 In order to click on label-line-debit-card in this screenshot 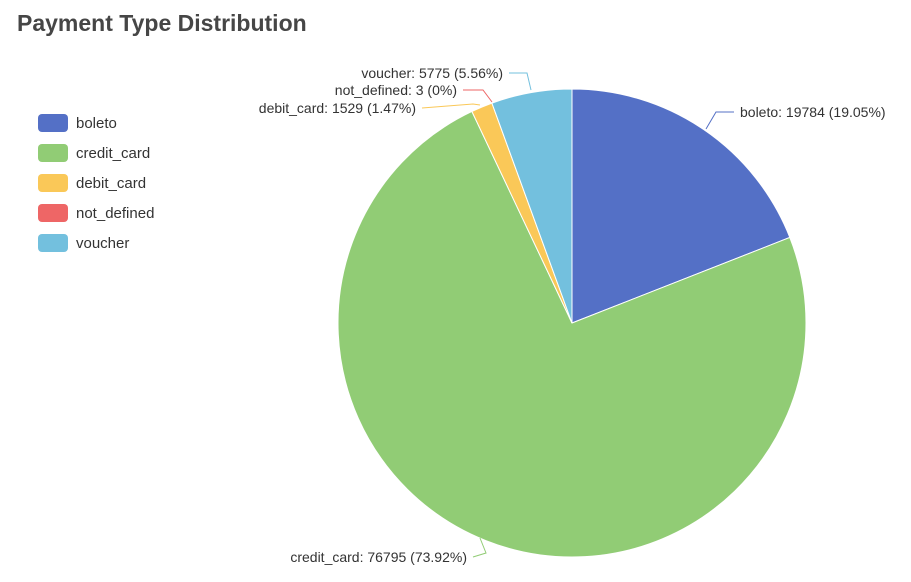, I will do `click(451, 106)`.